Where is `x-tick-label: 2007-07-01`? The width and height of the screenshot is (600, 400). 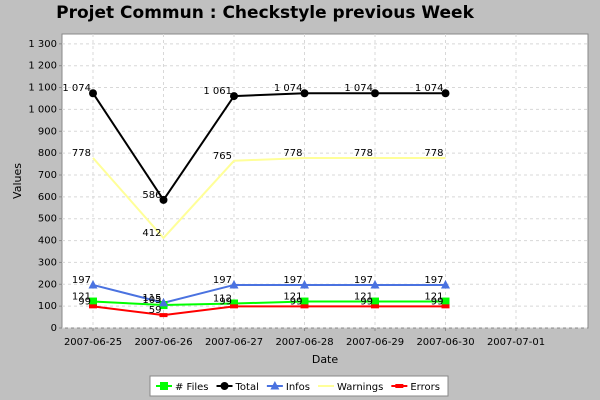
x-tick-label: 2007-07-01 is located at coordinates (516, 342).